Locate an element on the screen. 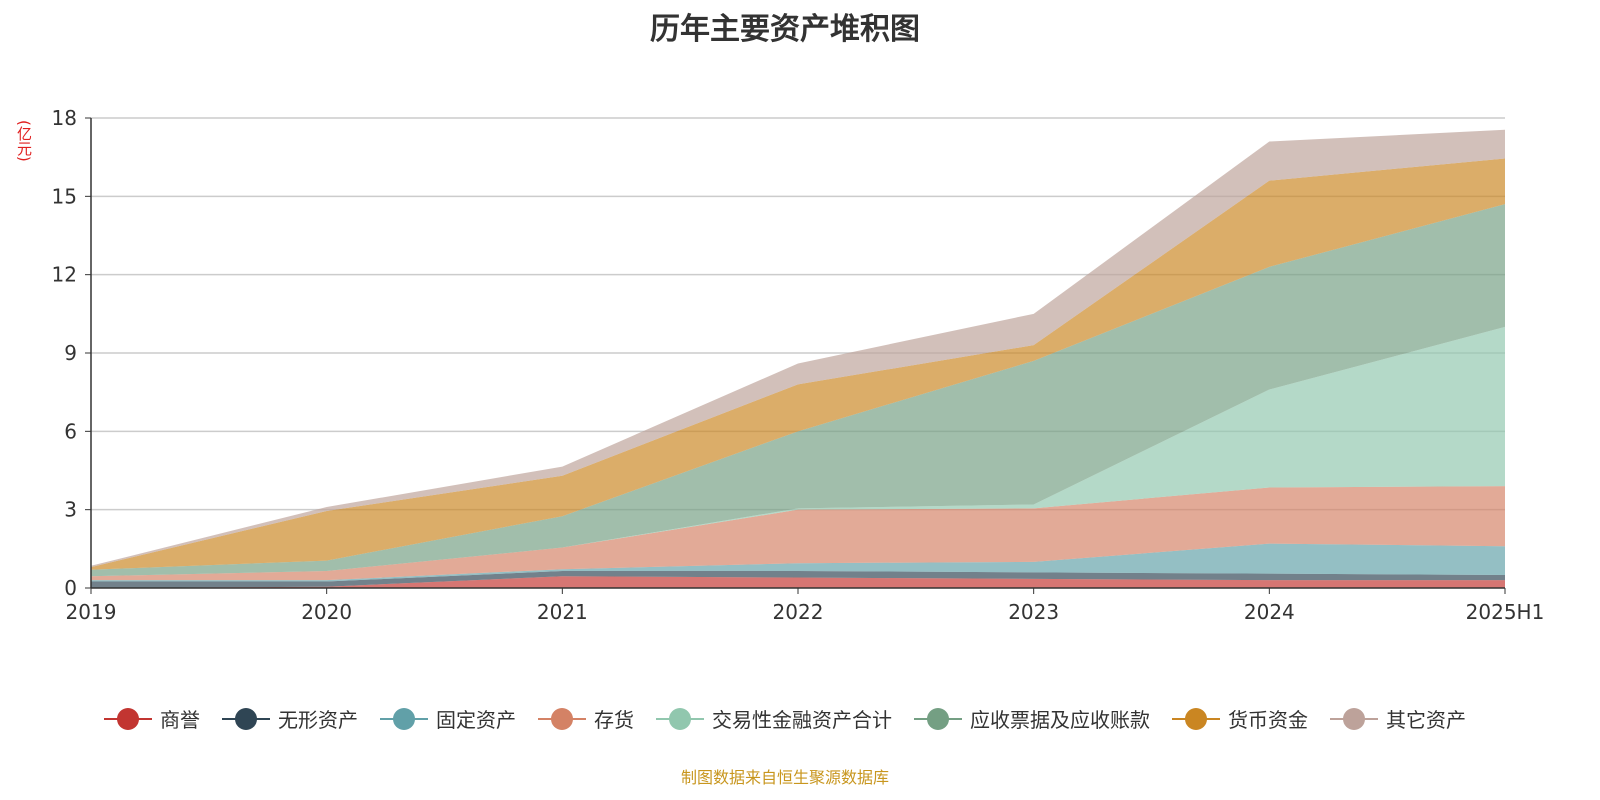 The image size is (1600, 800). y-tick-label: 15 is located at coordinates (64, 196).